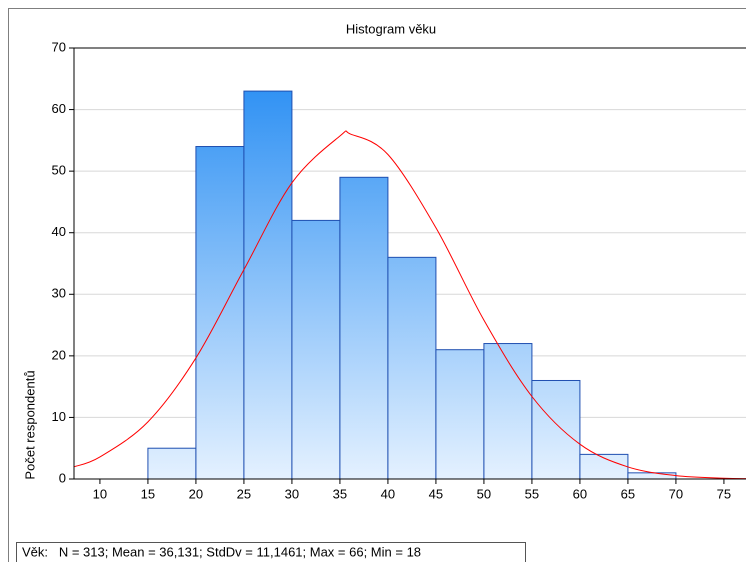 This screenshot has height=562, width=746. What do you see at coordinates (59, 354) in the screenshot?
I see `y-tick-label: 20` at bounding box center [59, 354].